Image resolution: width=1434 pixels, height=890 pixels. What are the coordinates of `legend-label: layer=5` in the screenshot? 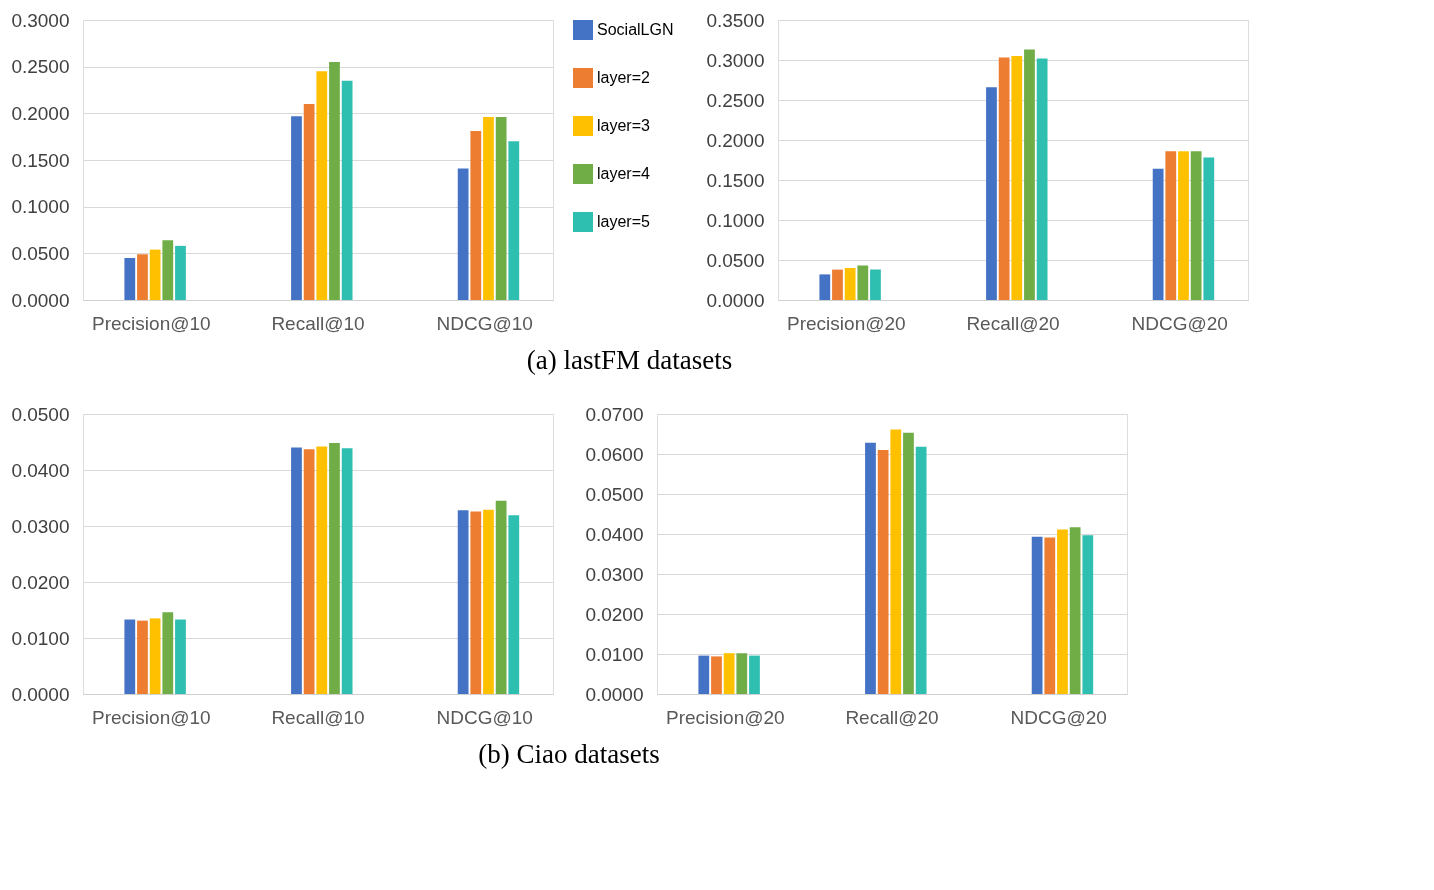 It's located at (624, 221).